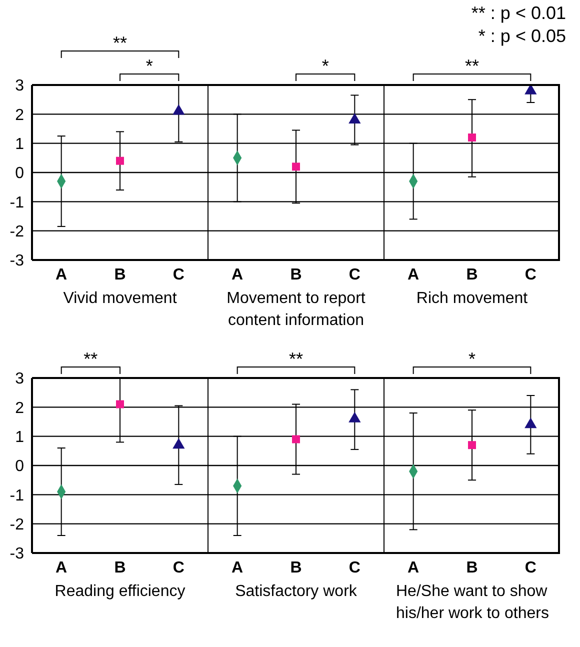 The image size is (580, 647). What do you see at coordinates (120, 592) in the screenshot?
I see `x-axis-title: Reading efficiency` at bounding box center [120, 592].